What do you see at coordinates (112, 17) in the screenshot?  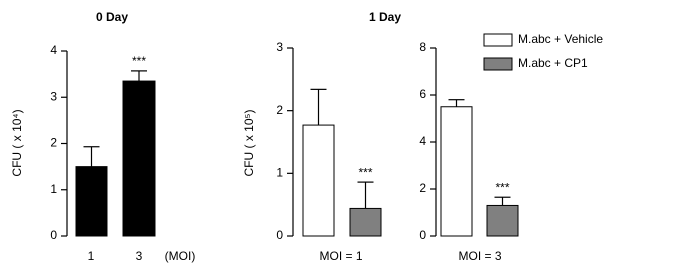 I see `panel-title: 0 Day` at bounding box center [112, 17].